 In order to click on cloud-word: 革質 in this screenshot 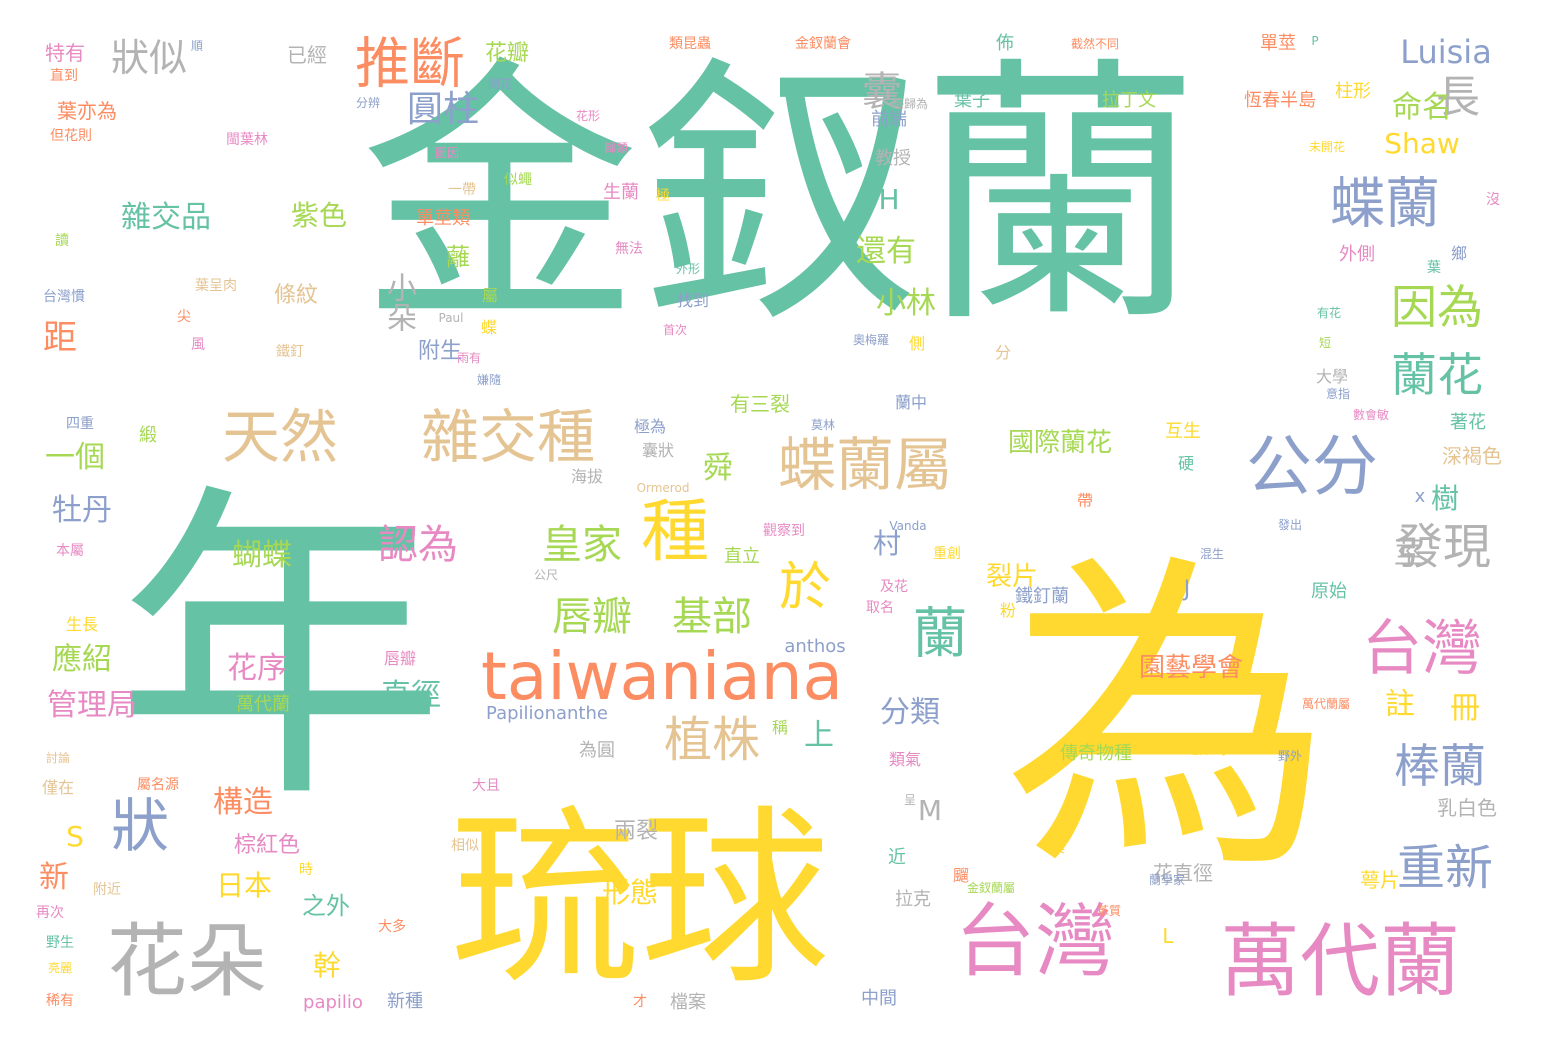, I will do `click(1109, 911)`.